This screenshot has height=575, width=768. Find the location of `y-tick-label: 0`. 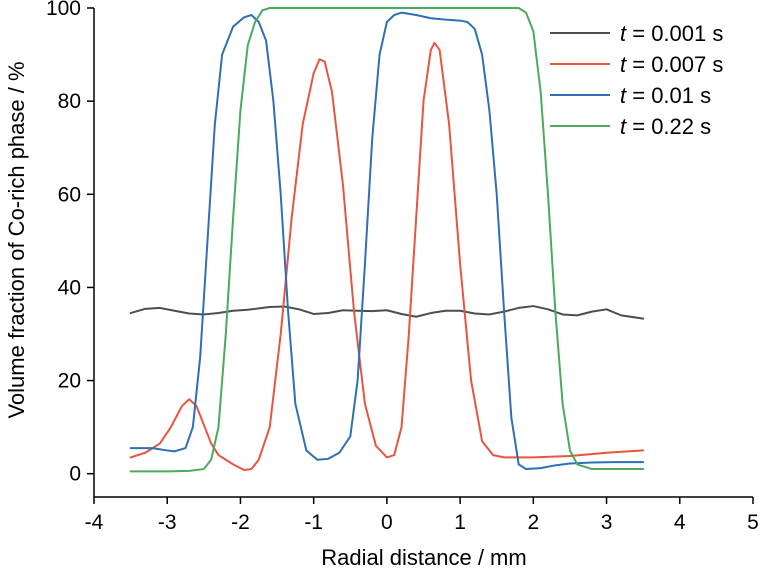

y-tick-label: 0 is located at coordinates (75, 474).